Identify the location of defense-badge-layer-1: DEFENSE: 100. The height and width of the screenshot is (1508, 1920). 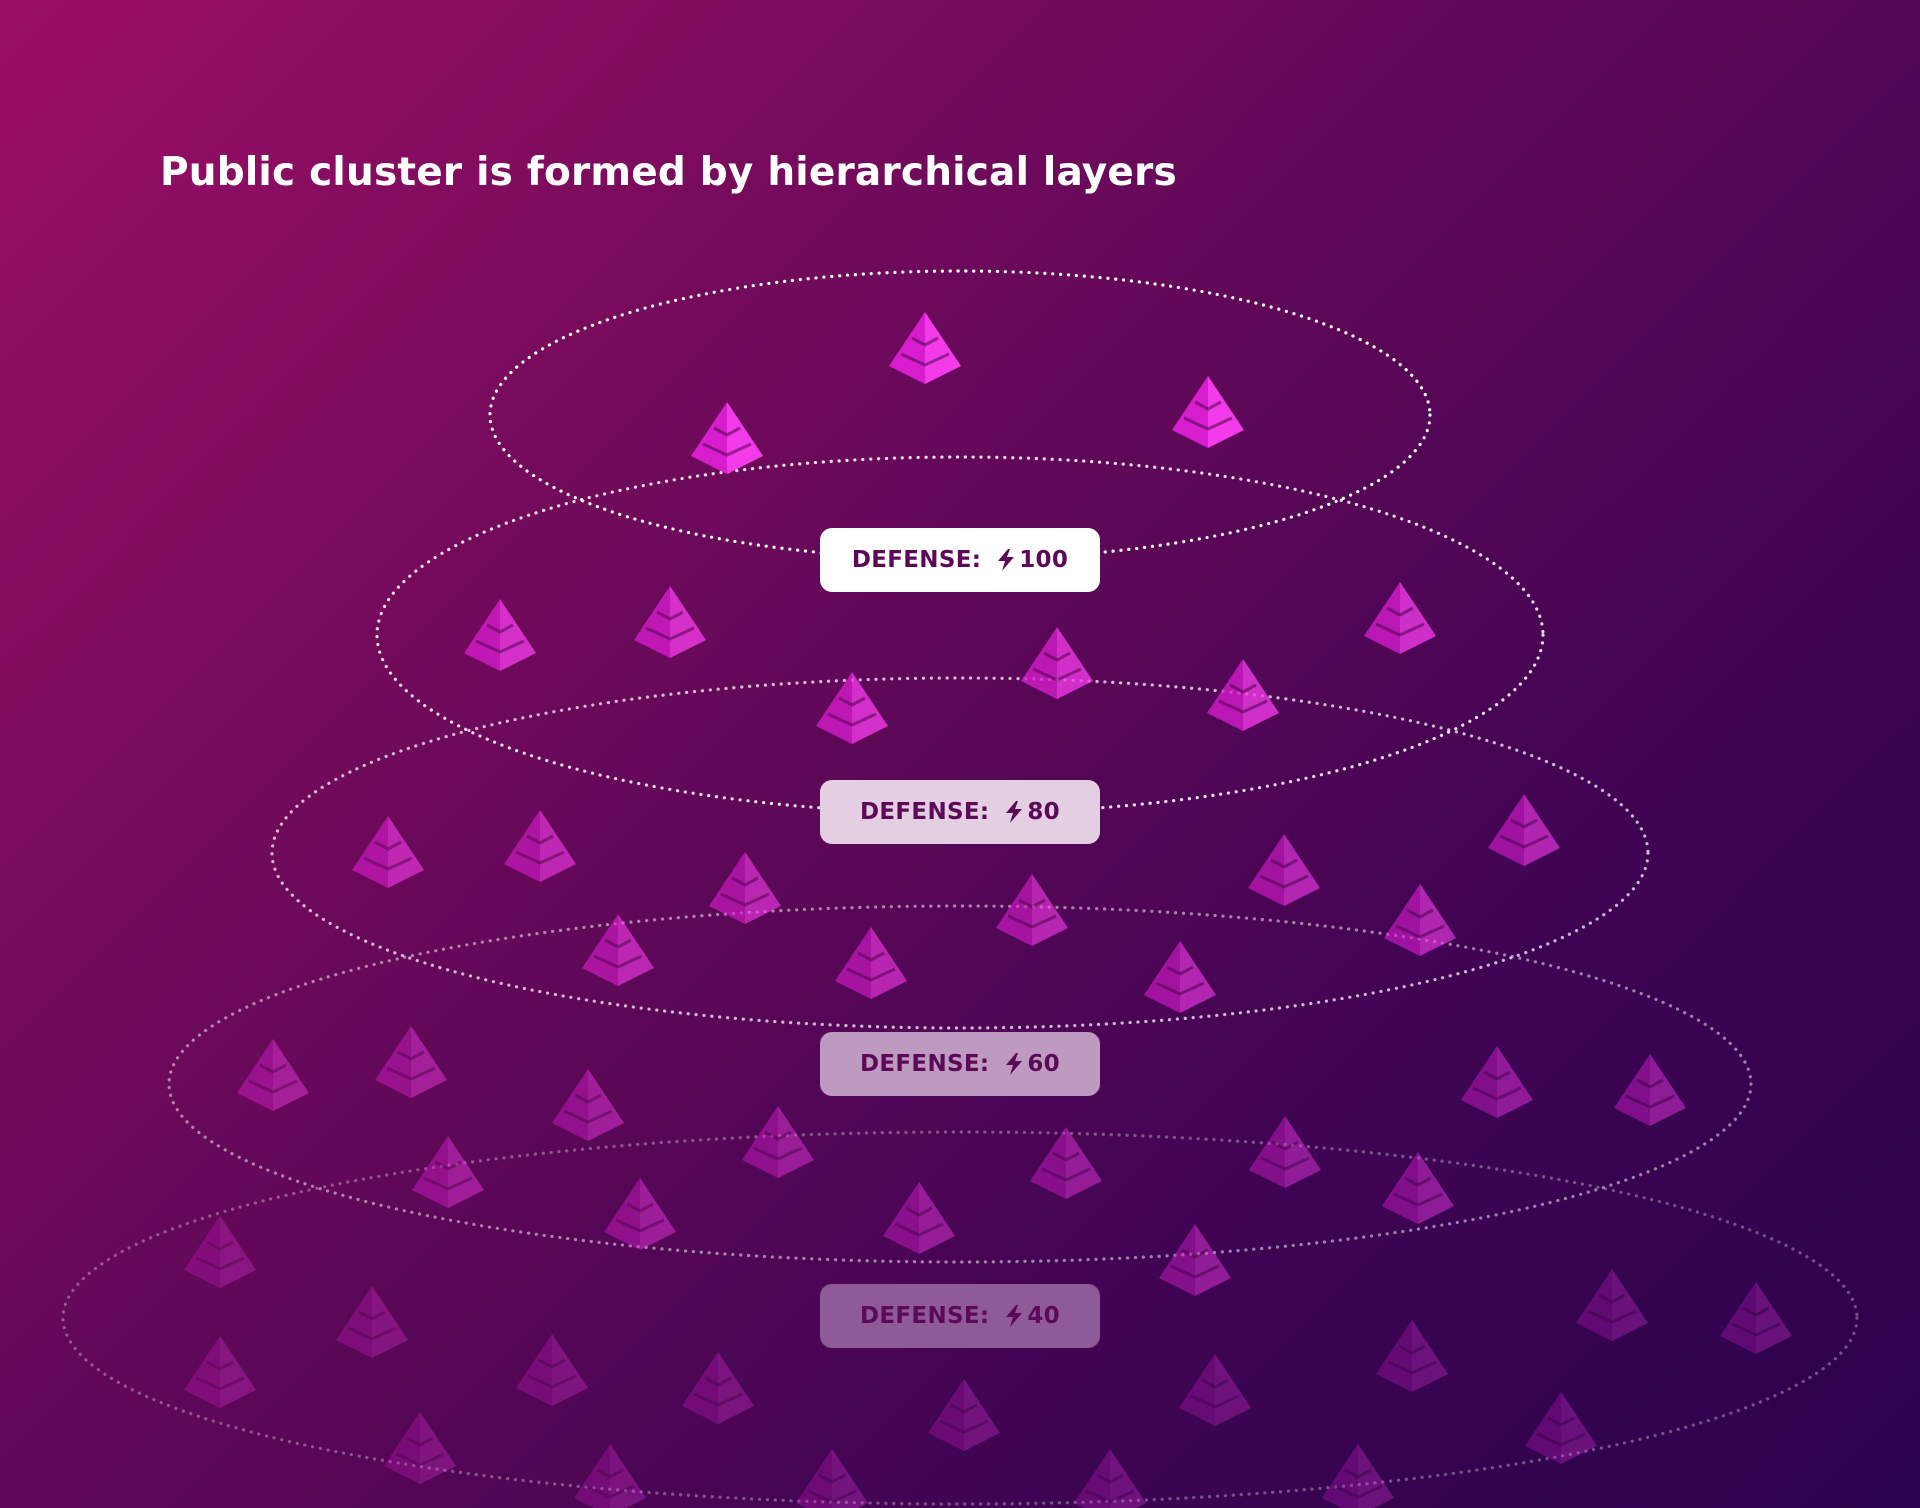
(960, 560).